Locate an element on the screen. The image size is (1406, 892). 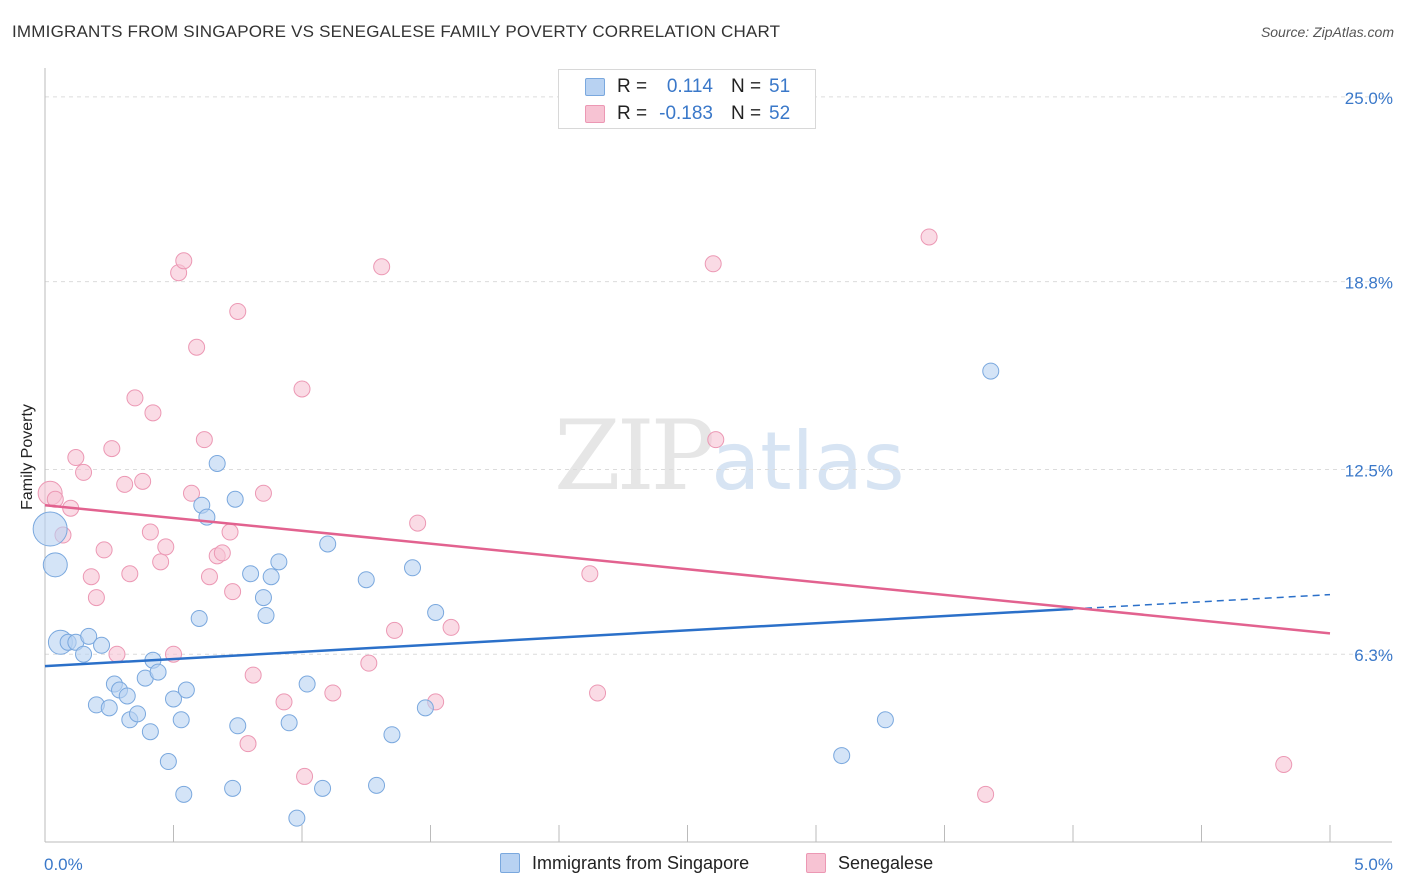
series-legend: Immigrants from Singapore Senegalese is located at coordinates (703, 864).